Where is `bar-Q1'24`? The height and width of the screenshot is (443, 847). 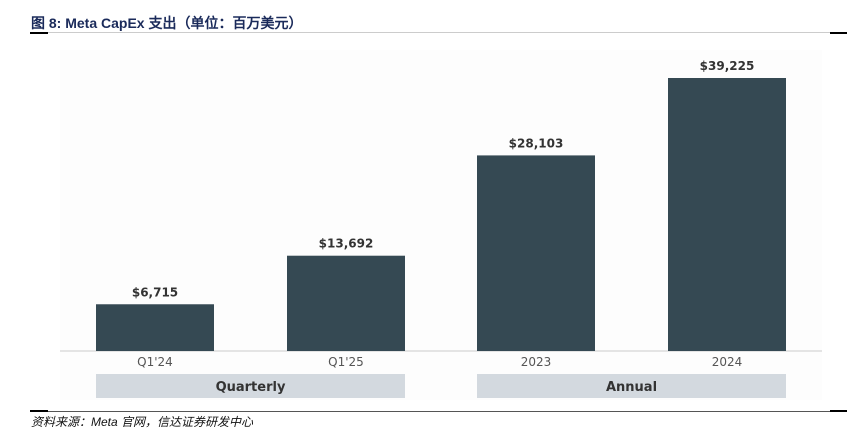 bar-Q1'24 is located at coordinates (155, 327).